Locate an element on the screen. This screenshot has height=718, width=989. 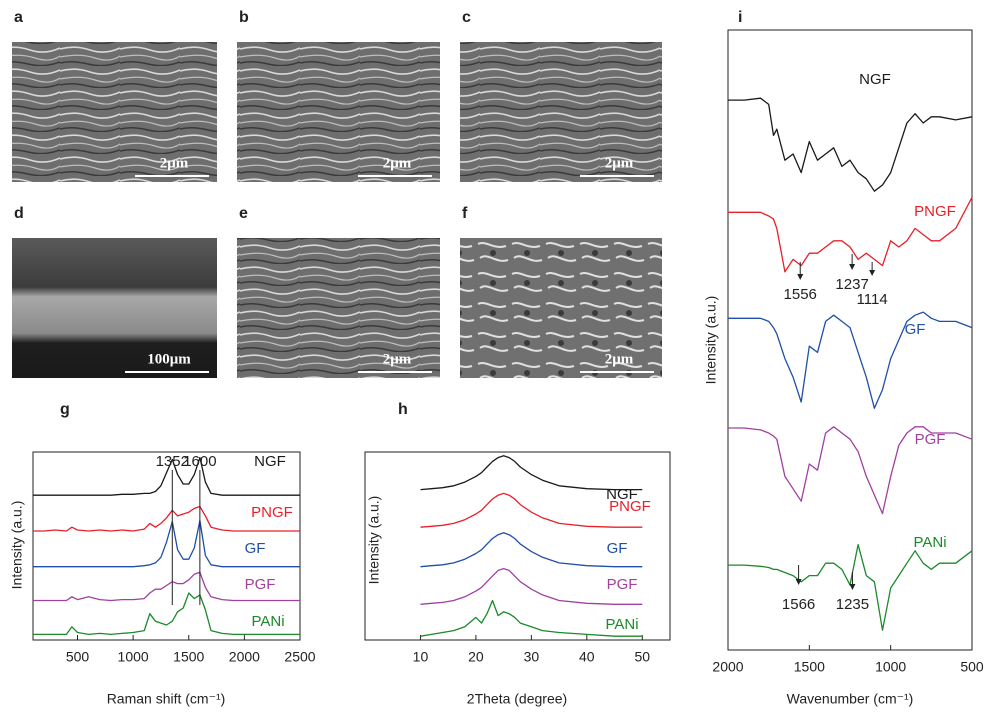
x-tick-label: 2500 is located at coordinates (299, 657).